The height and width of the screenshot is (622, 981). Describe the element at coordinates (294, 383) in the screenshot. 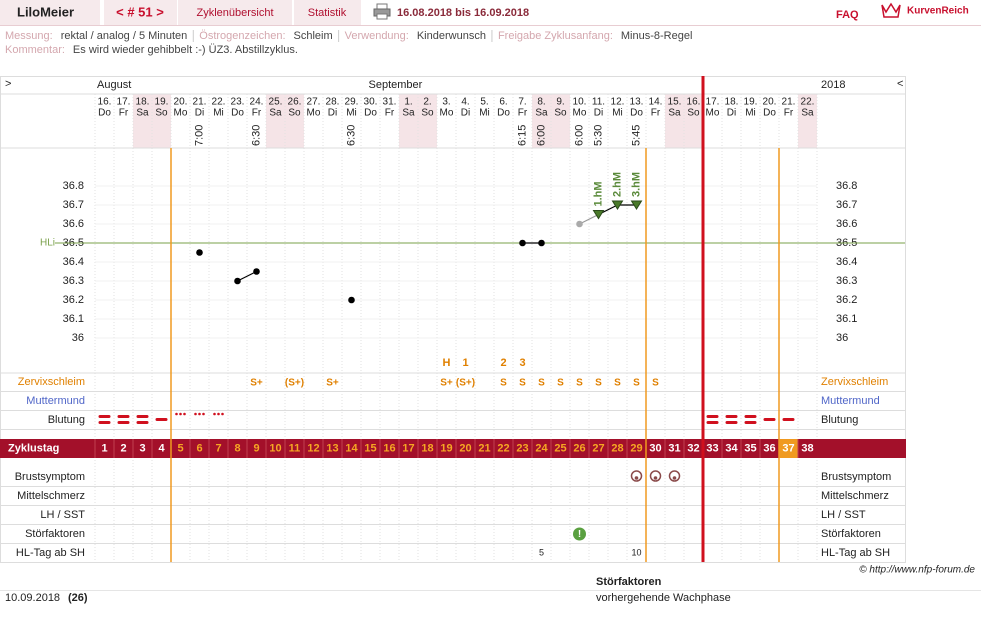

I see `cervix-mark: (S+)` at that location.